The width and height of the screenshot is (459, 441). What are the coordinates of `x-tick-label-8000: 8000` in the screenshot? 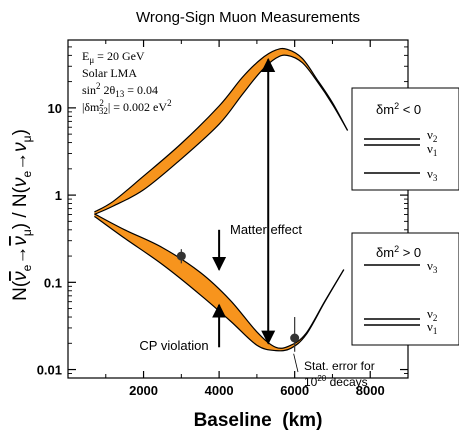 It's located at (370, 390).